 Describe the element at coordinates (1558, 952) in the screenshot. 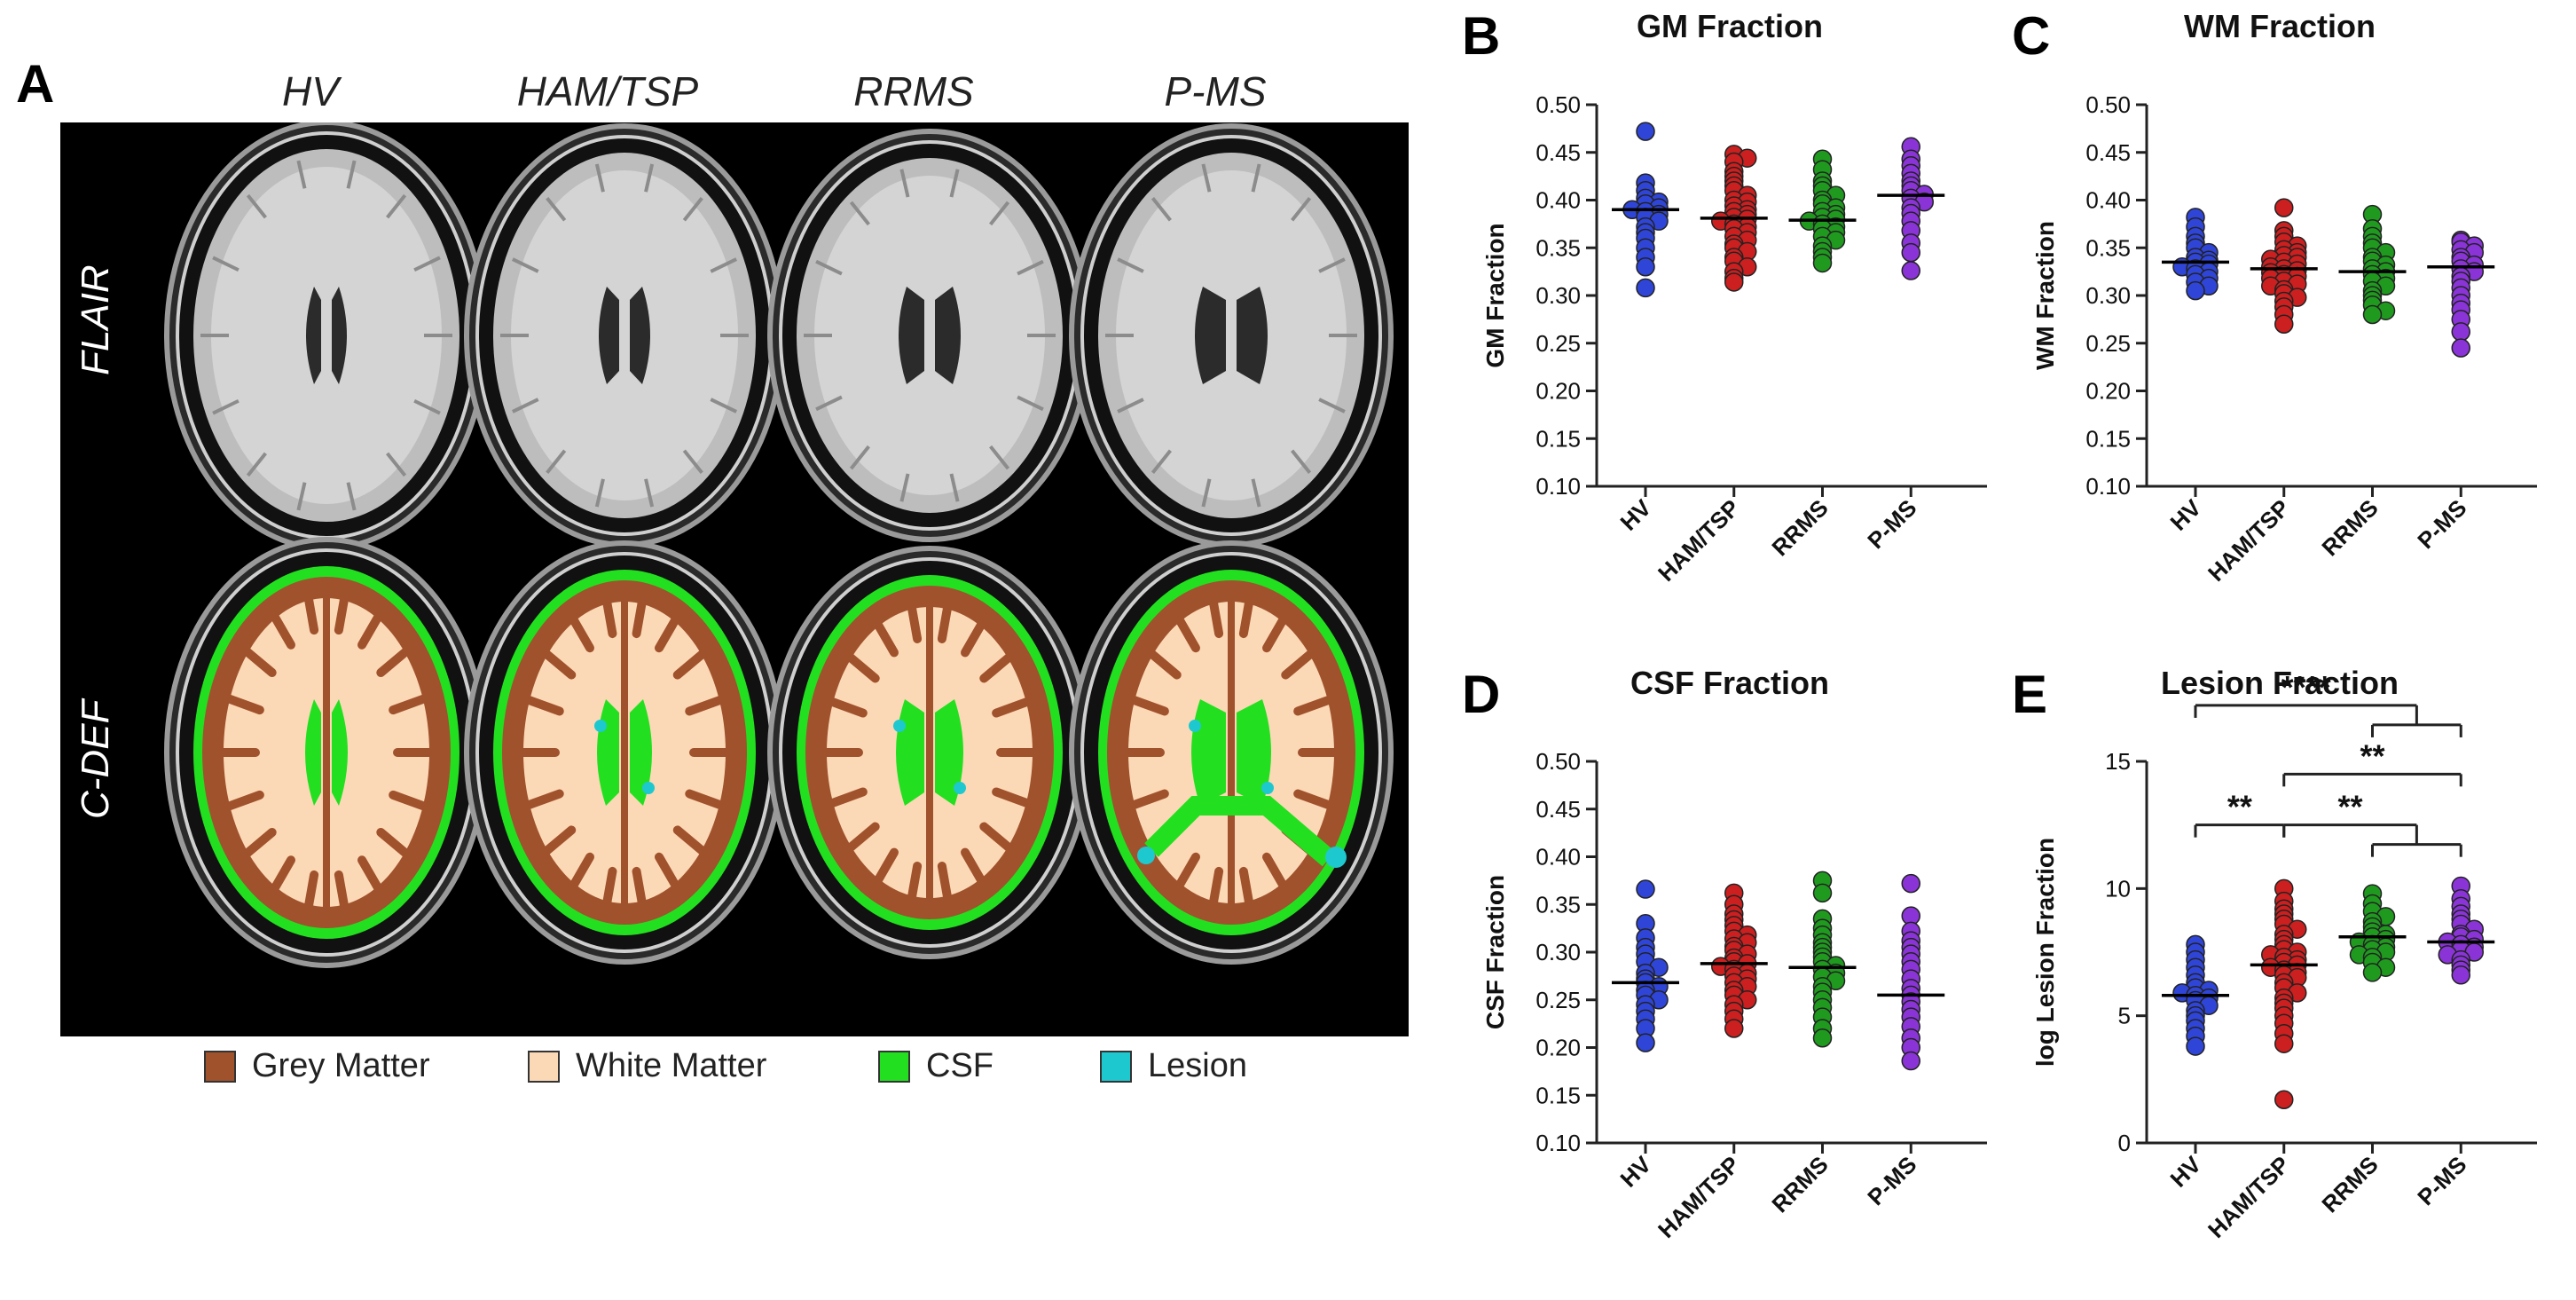

I see `csf-fraction-y-tick-label: 0.30` at that location.